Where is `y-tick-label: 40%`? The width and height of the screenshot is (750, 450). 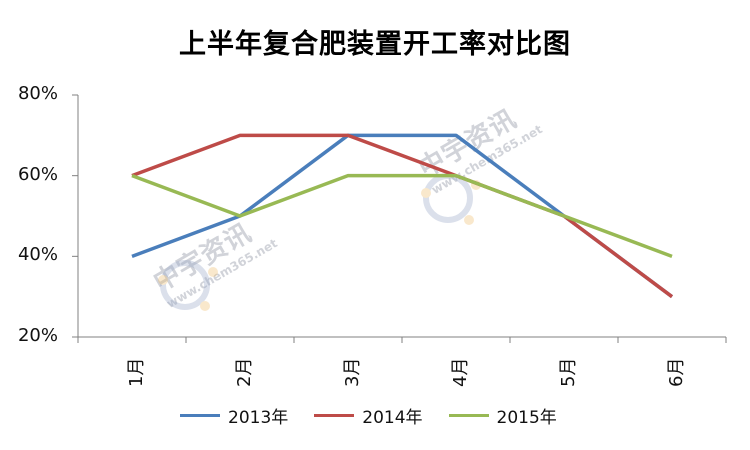
y-tick-label: 40% is located at coordinates (37, 255).